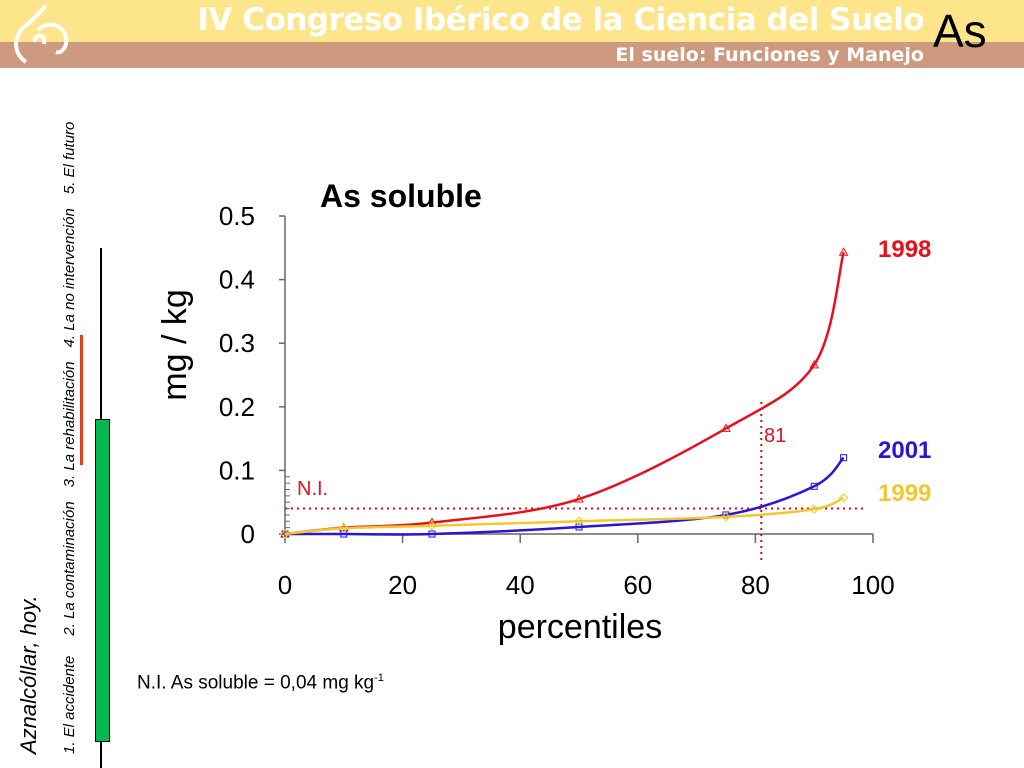 The image size is (1024, 768). What do you see at coordinates (904, 249) in the screenshot?
I see `legend-1998: 1998` at bounding box center [904, 249].